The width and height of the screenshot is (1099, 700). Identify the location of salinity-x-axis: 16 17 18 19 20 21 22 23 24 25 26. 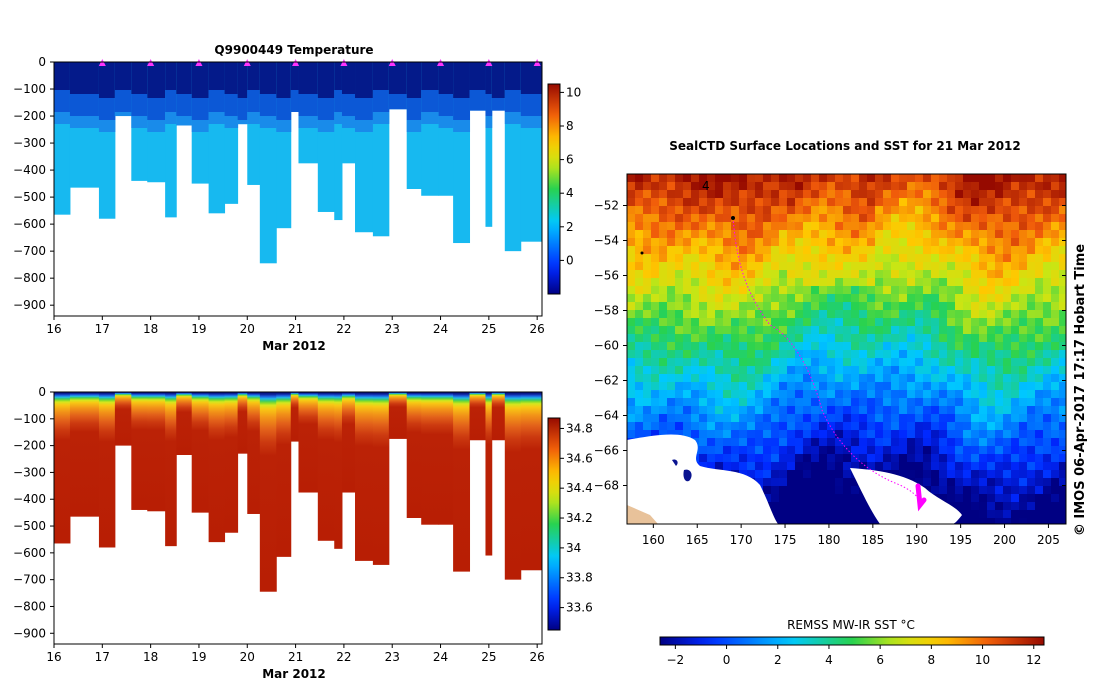
(295, 654).